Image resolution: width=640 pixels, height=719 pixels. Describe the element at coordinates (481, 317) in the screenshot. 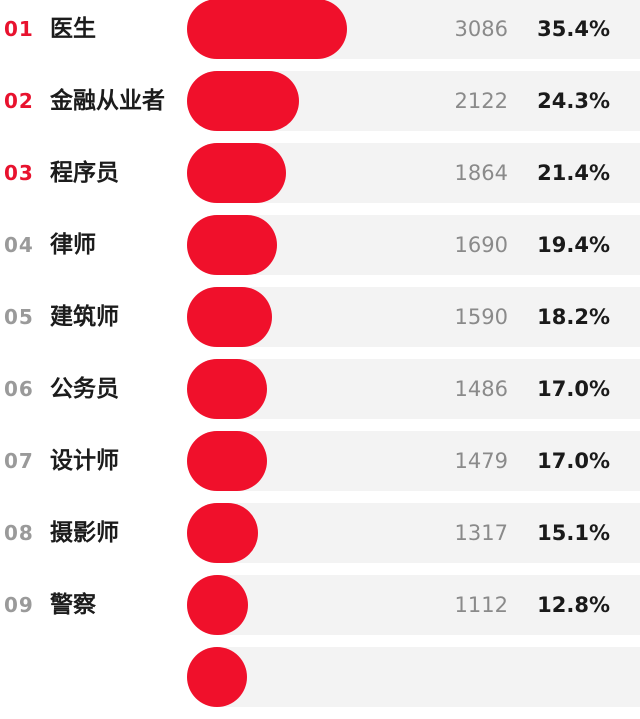

I see `count-value: 1590` at that location.